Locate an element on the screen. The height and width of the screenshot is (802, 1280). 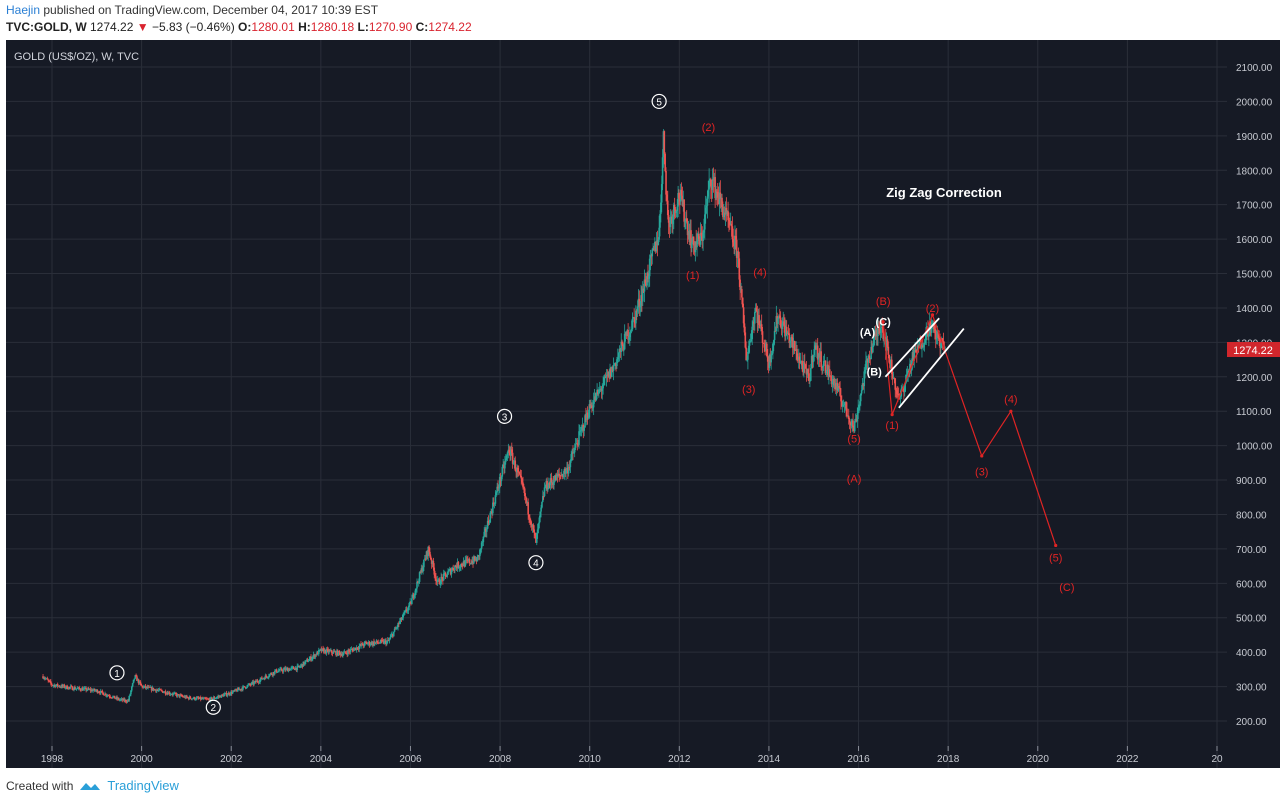
last-price: 1274.22 is located at coordinates (112, 27).